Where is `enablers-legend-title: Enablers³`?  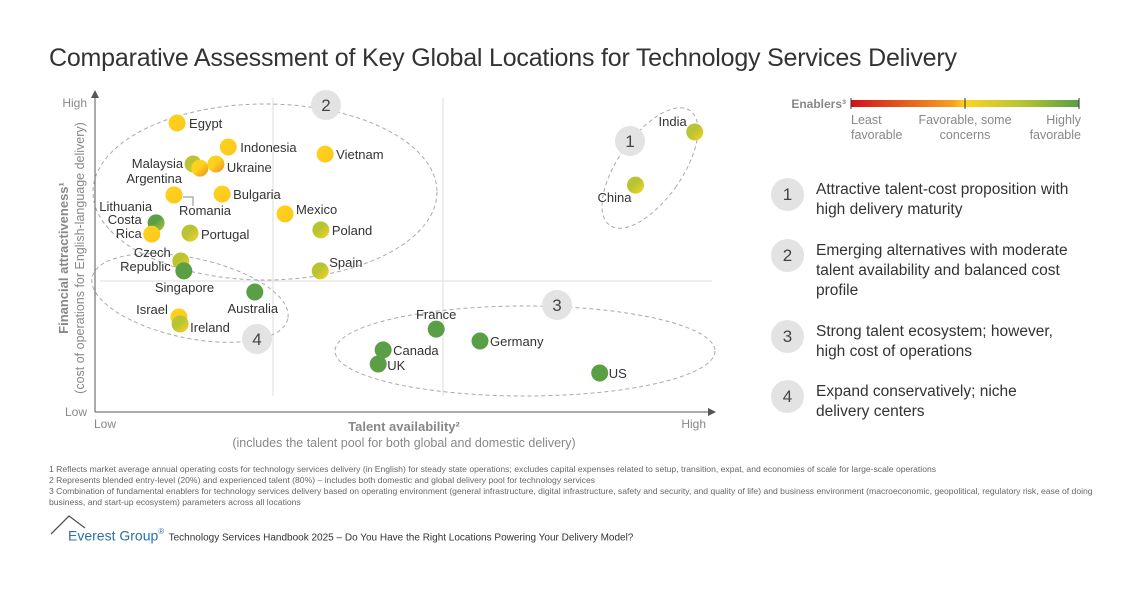 enablers-legend-title: Enablers³ is located at coordinates (818, 104).